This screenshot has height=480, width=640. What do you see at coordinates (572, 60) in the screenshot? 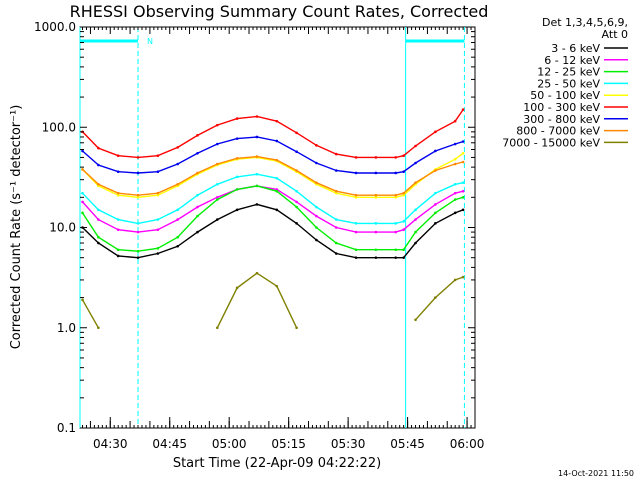
I see `legend-label: 6 - 12 keV` at bounding box center [572, 60].